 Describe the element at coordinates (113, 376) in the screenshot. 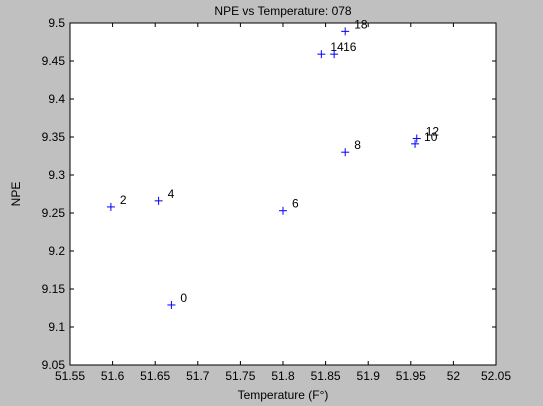

I see `x-tick-label: 51.6` at that location.